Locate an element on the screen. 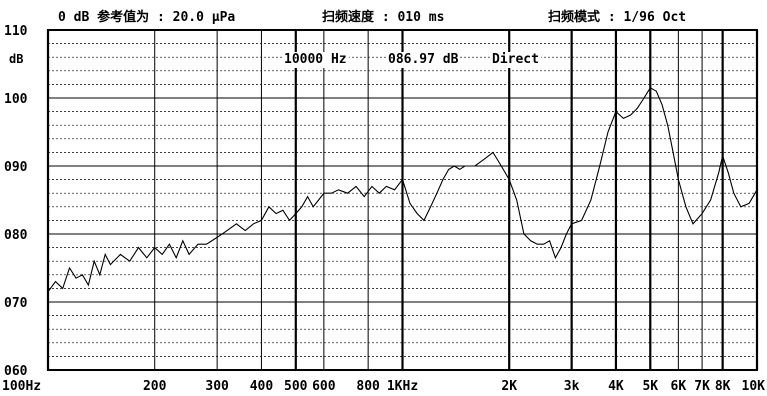  level-readout: 086.97 dB is located at coordinates (423, 60).